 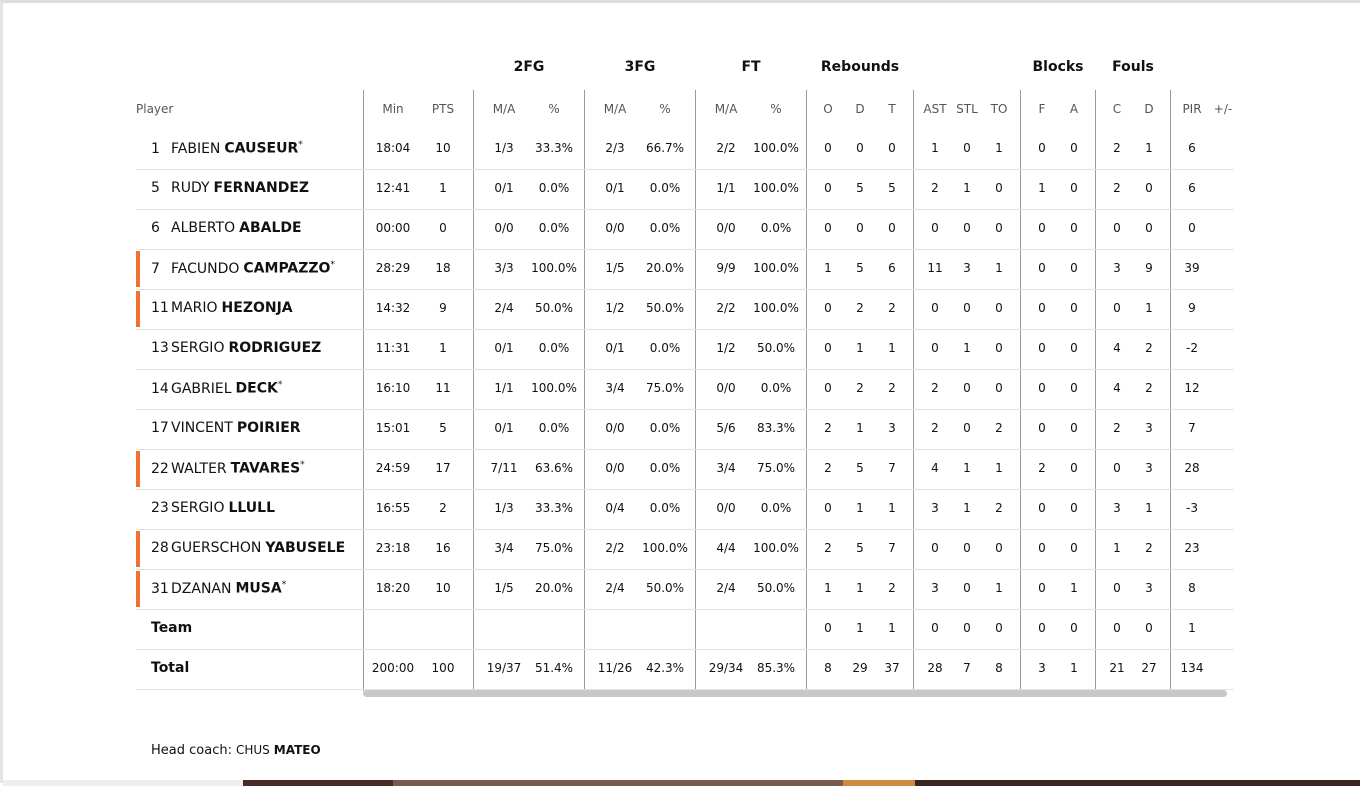 I want to click on stat-cell: 63.6%, so click(x=554, y=468).